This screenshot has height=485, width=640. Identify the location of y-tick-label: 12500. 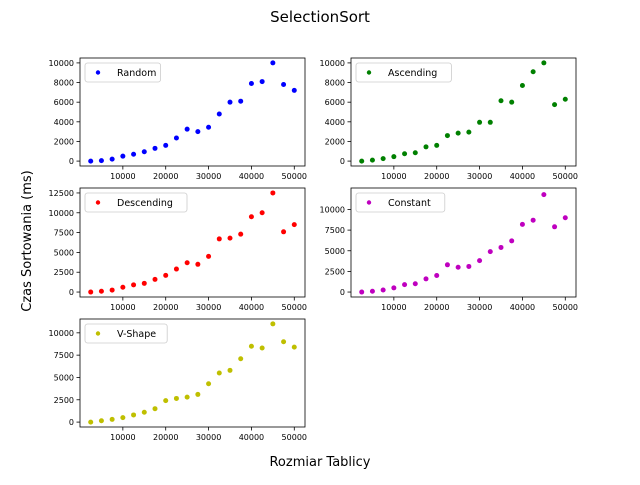
(61, 193).